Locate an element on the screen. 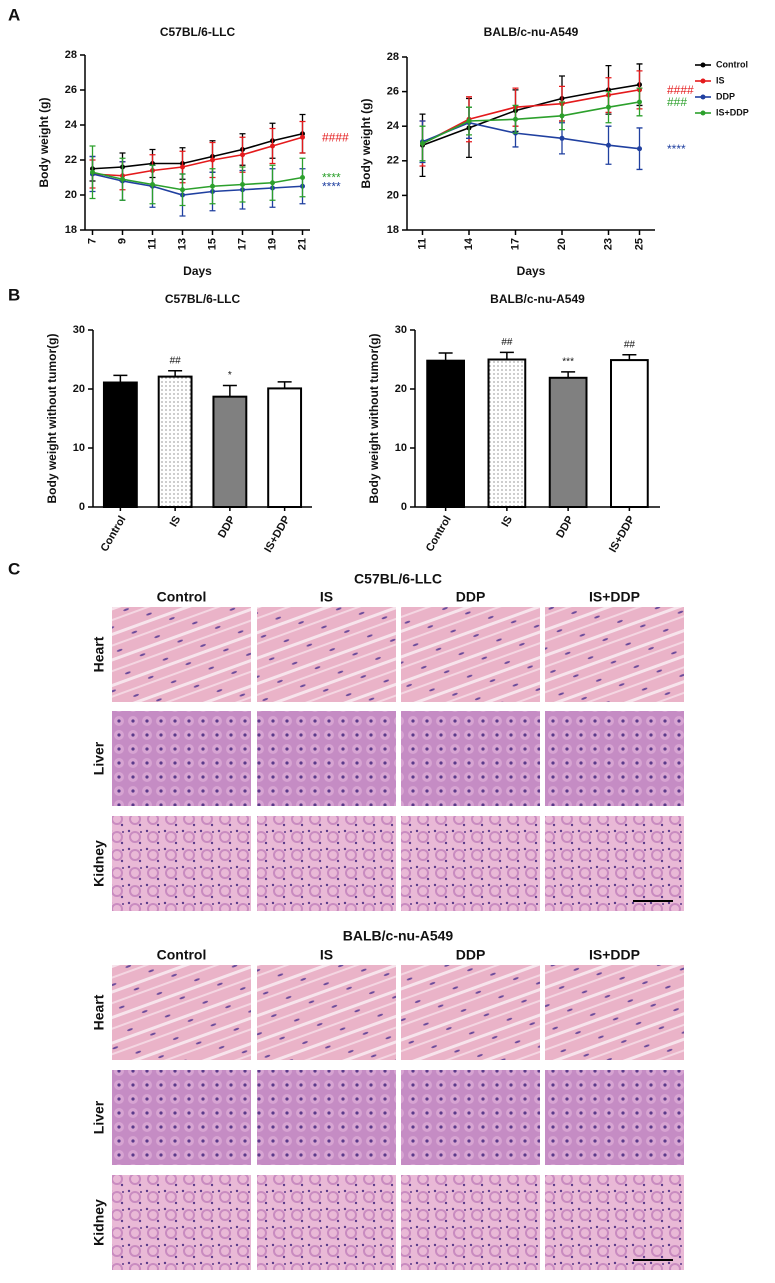 Image resolution: width=775 pixels, height=1283 pixels. section-title: C57BL/6-LLC is located at coordinates (398, 579).